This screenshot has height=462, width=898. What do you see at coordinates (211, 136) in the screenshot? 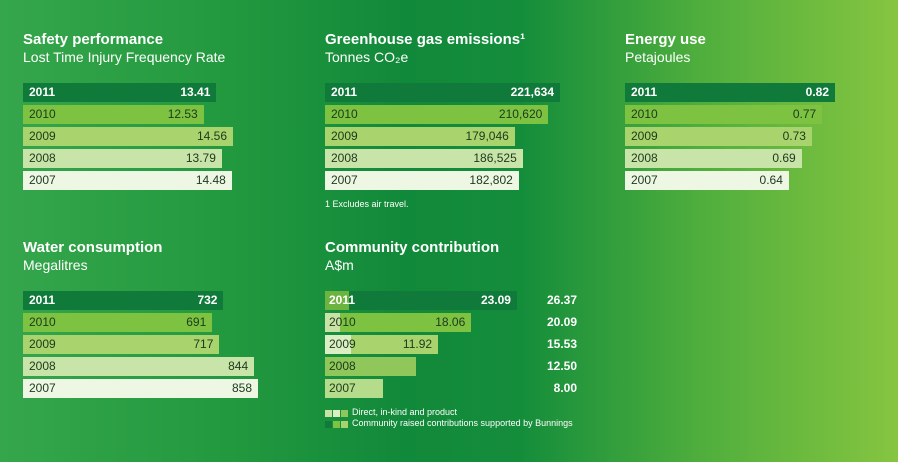
I see `value-label: 14.56` at bounding box center [211, 136].